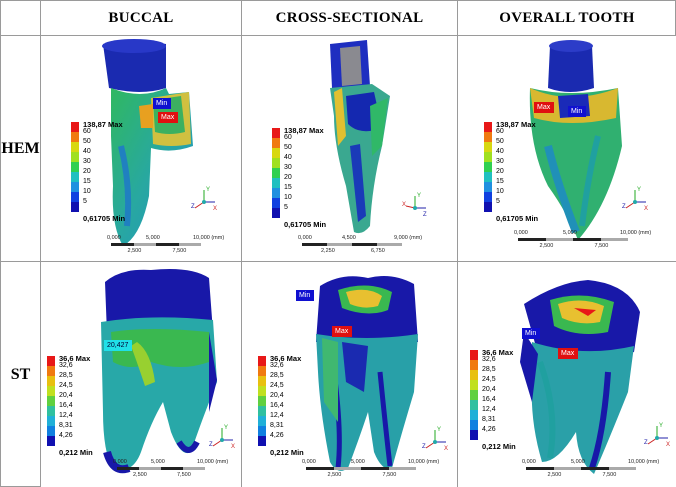 The width and height of the screenshot is (676, 487). I want to click on legend-level-label: 16,4, so click(277, 405).